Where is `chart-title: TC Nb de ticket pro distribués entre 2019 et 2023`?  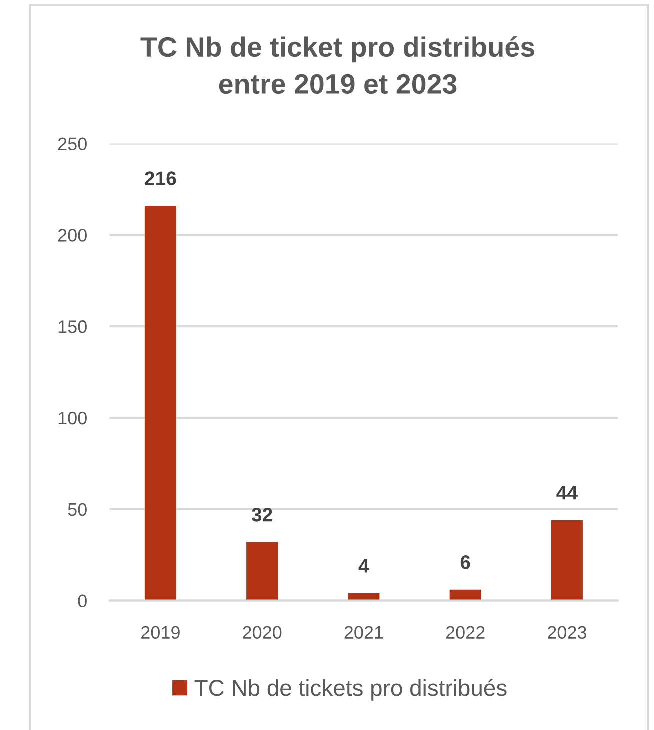 chart-title: TC Nb de ticket pro distribués entre 2019 et 2023 is located at coordinates (337, 65).